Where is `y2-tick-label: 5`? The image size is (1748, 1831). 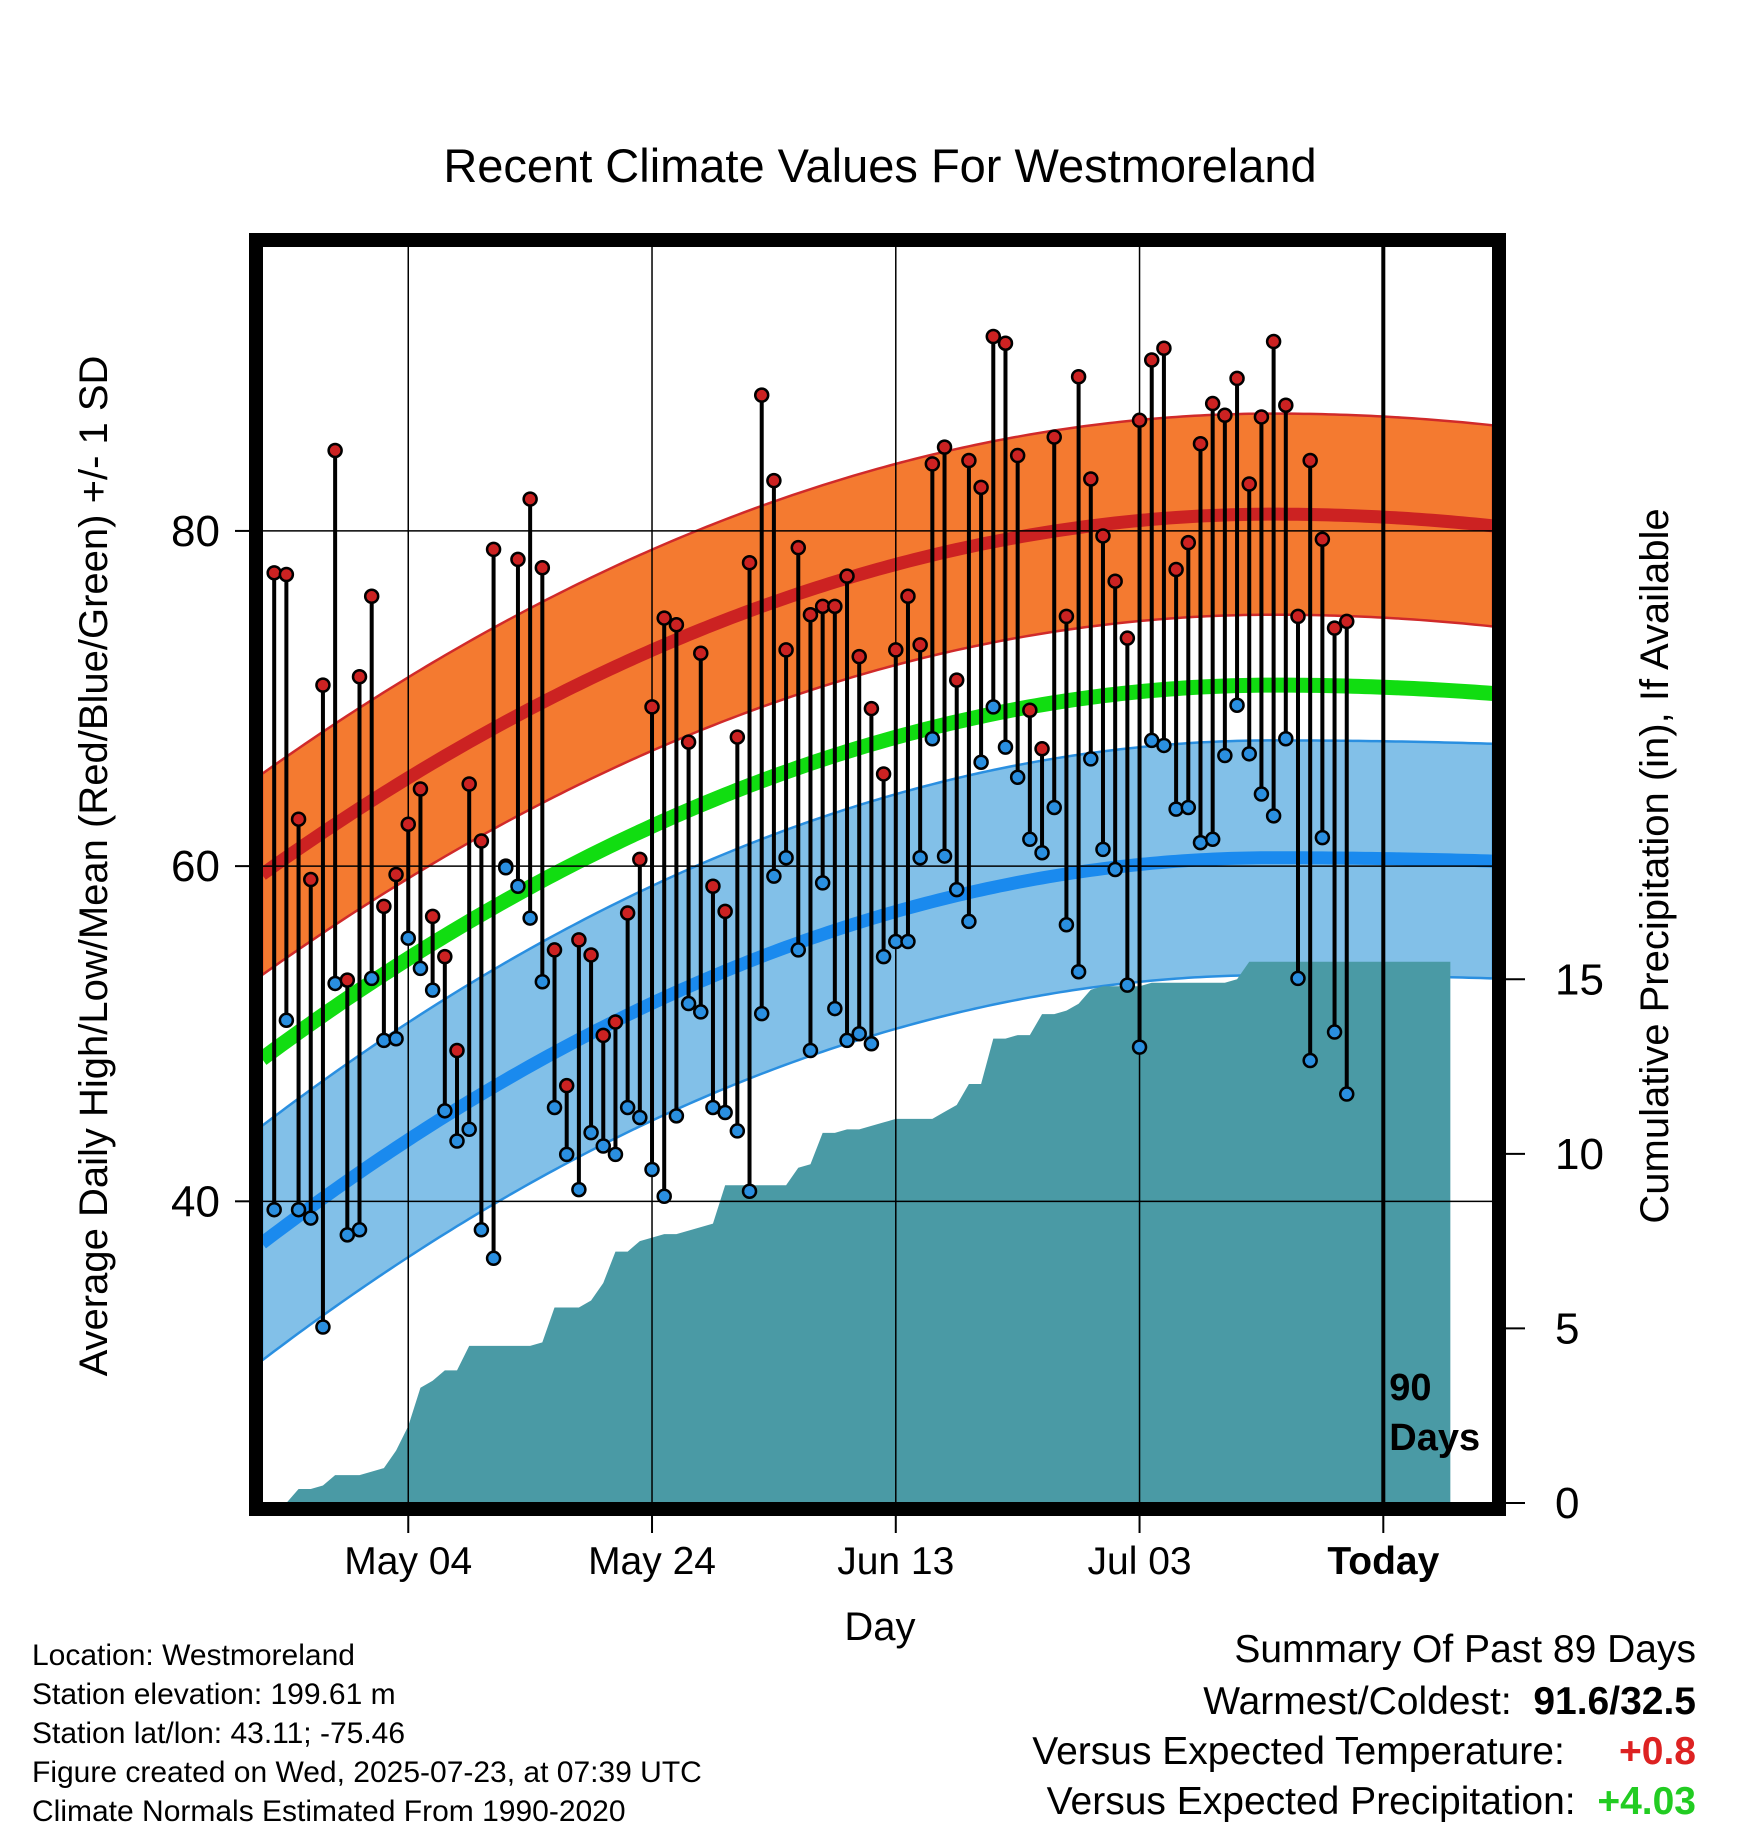
y2-tick-label: 5 is located at coordinates (1567, 1328).